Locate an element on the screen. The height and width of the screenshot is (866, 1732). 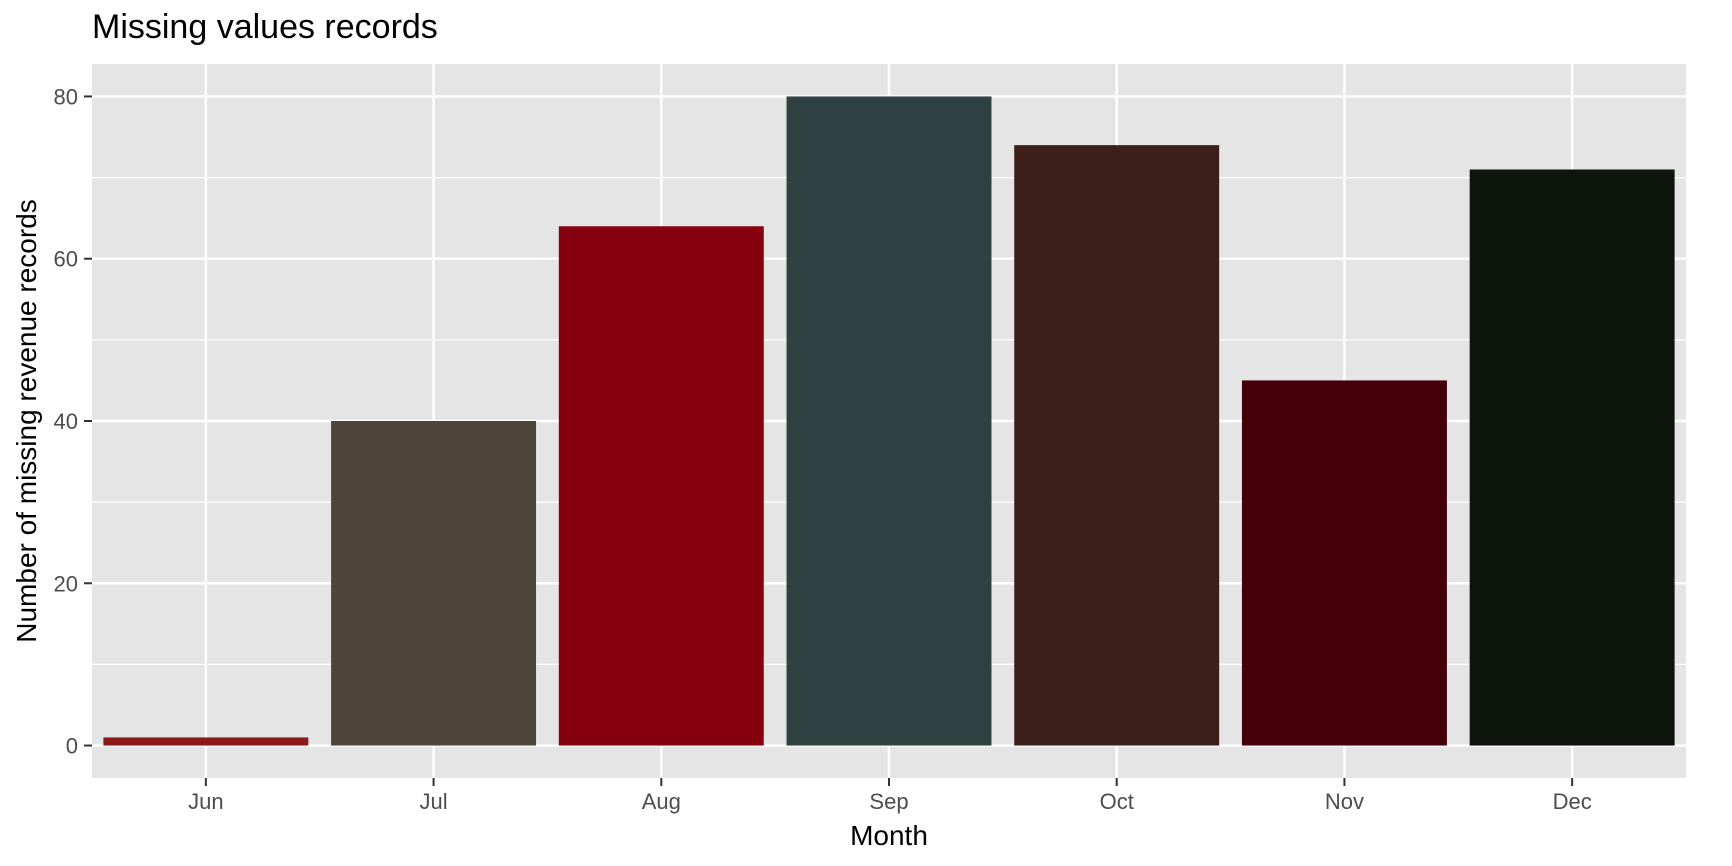
x-tick-label: Dec is located at coordinates (1572, 801).